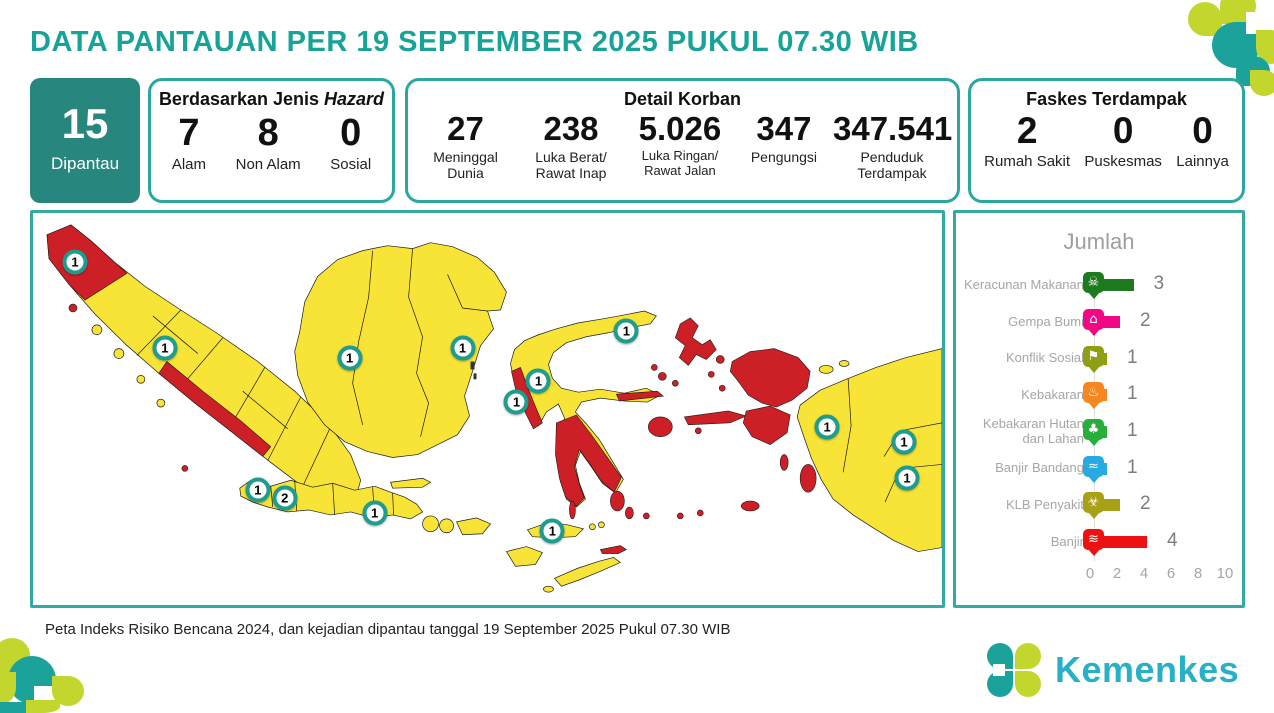 This screenshot has width=1274, height=713. I want to click on map-island-kei, so click(784, 462).